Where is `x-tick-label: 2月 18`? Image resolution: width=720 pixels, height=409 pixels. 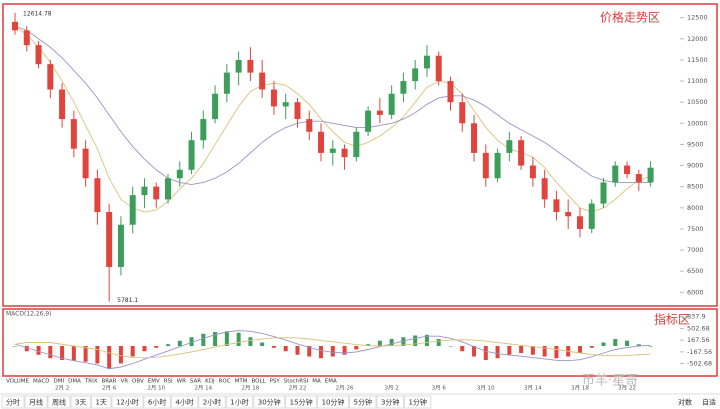 x-tick-label: 2月 18 is located at coordinates (251, 388).